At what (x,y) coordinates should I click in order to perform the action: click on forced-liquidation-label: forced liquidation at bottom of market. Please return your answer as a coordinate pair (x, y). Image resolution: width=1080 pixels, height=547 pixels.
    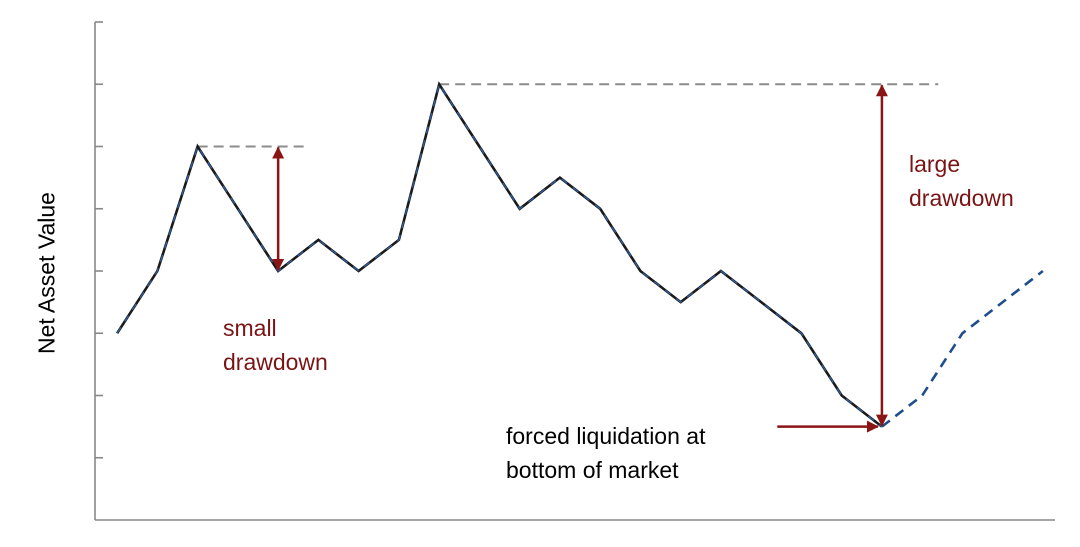
    Looking at the image, I should click on (606, 453).